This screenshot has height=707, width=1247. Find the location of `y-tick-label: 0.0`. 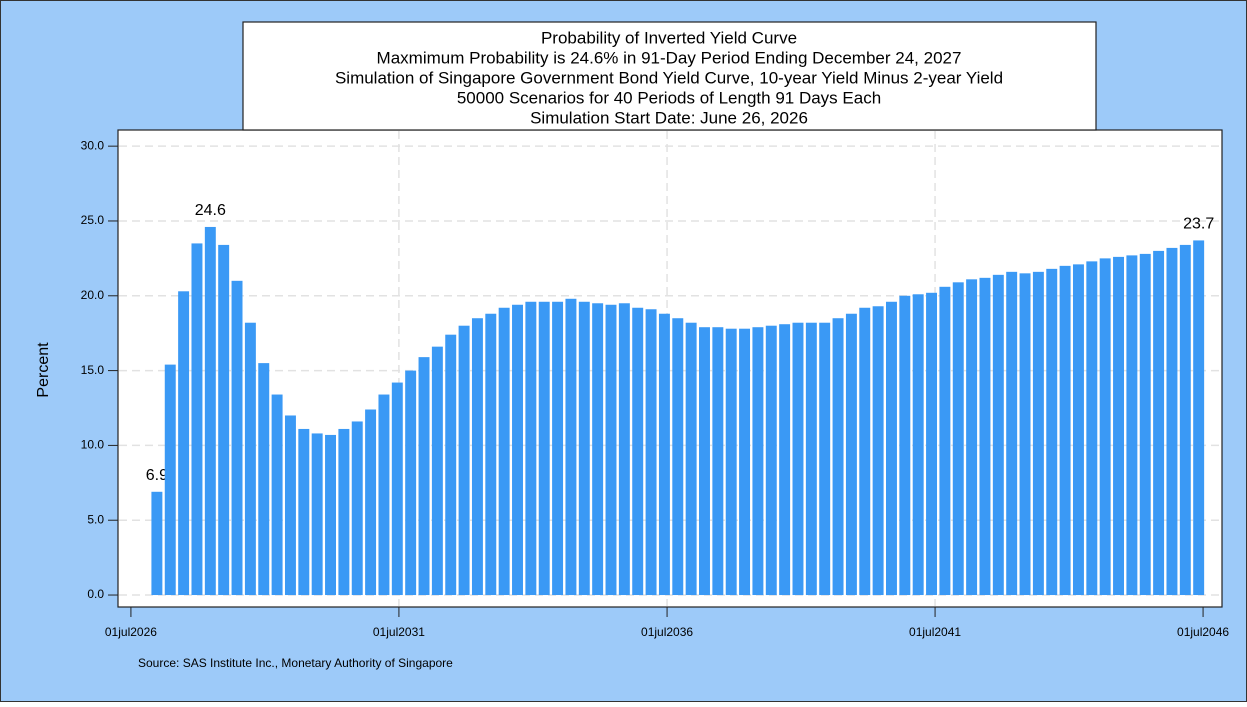

y-tick-label: 0.0 is located at coordinates (95, 594).